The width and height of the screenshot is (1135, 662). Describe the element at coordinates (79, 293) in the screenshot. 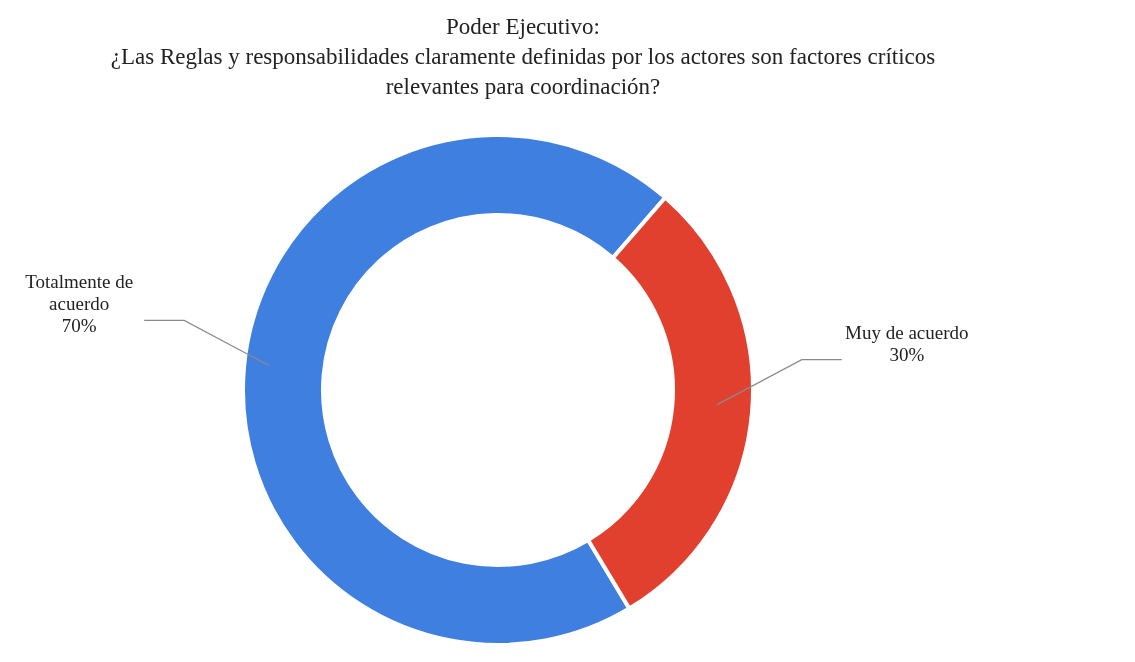

I see `slice-label: Totalmente de acuerdo` at that location.